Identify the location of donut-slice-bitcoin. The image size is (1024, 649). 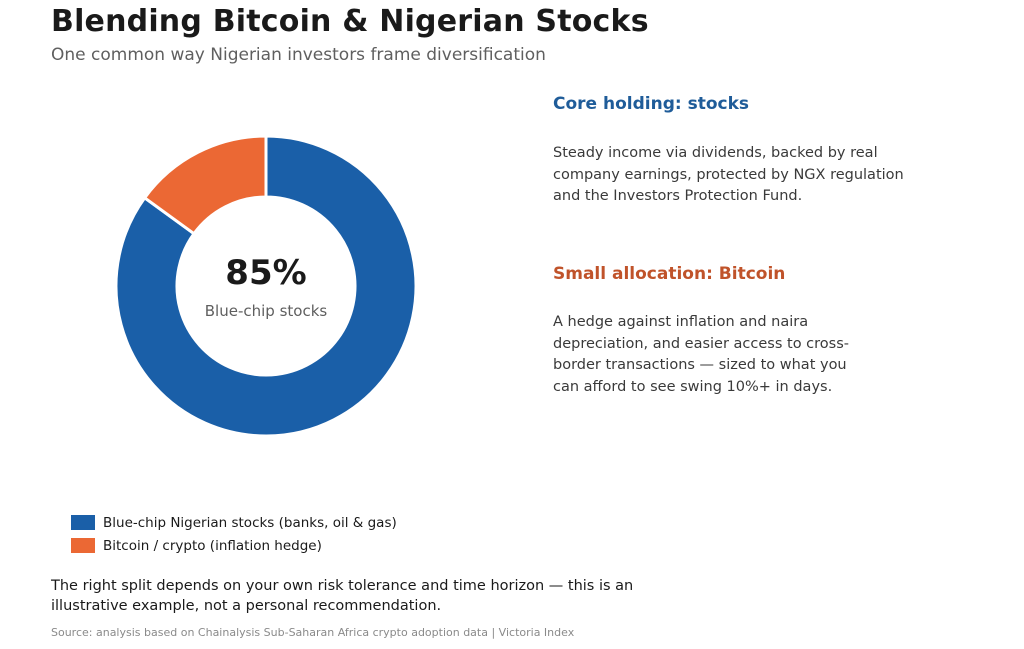
(205, 185).